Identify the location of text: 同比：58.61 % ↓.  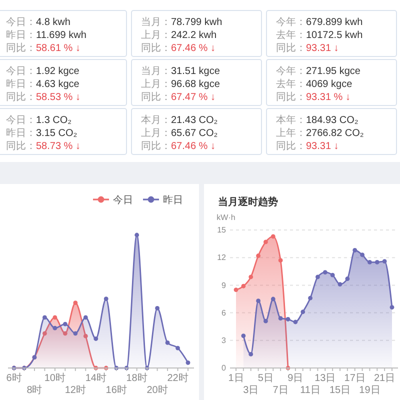
(43, 48).